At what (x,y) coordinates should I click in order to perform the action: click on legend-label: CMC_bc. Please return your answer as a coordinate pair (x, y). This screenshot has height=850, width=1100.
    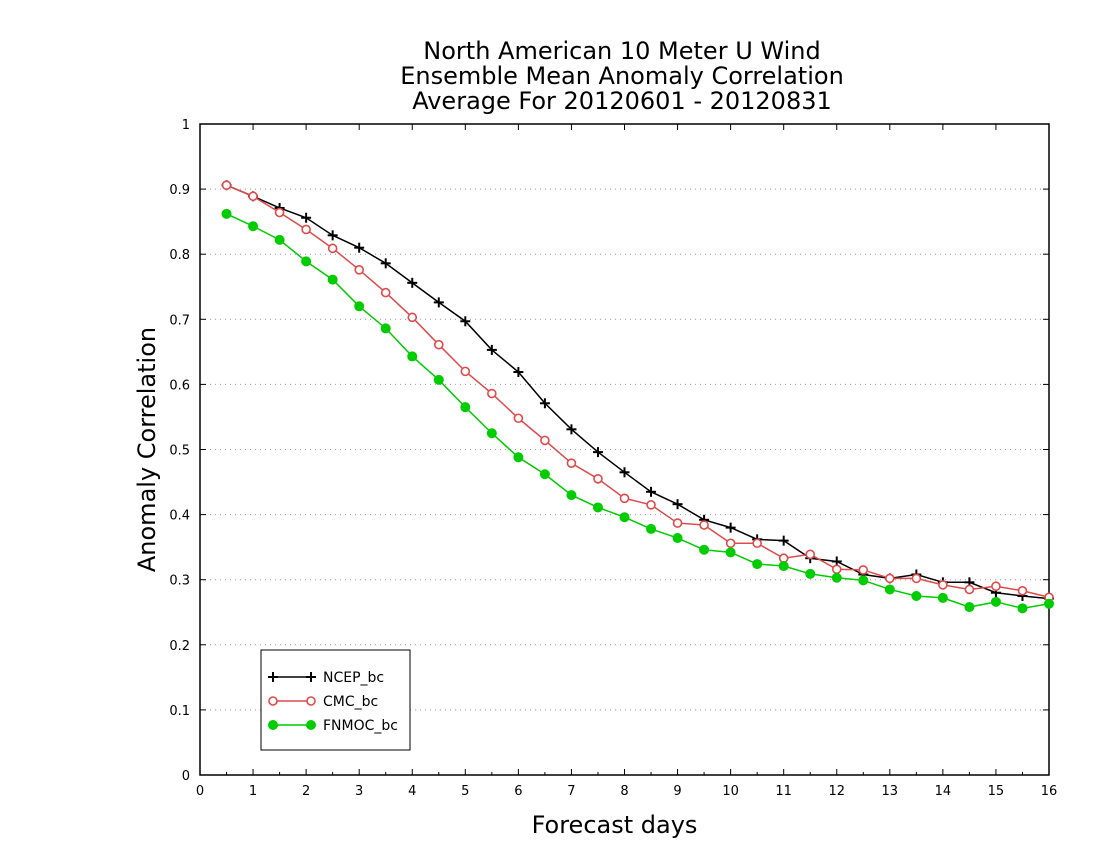
    Looking at the image, I should click on (350, 702).